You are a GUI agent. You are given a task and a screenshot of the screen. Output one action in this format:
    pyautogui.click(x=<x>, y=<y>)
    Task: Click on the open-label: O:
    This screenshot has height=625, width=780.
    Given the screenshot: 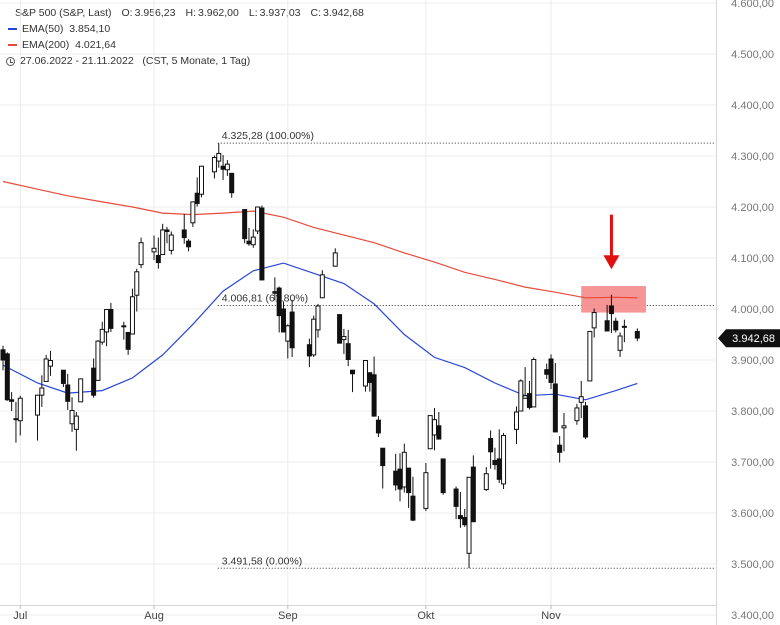 What is the action you would take?
    pyautogui.click(x=127, y=13)
    